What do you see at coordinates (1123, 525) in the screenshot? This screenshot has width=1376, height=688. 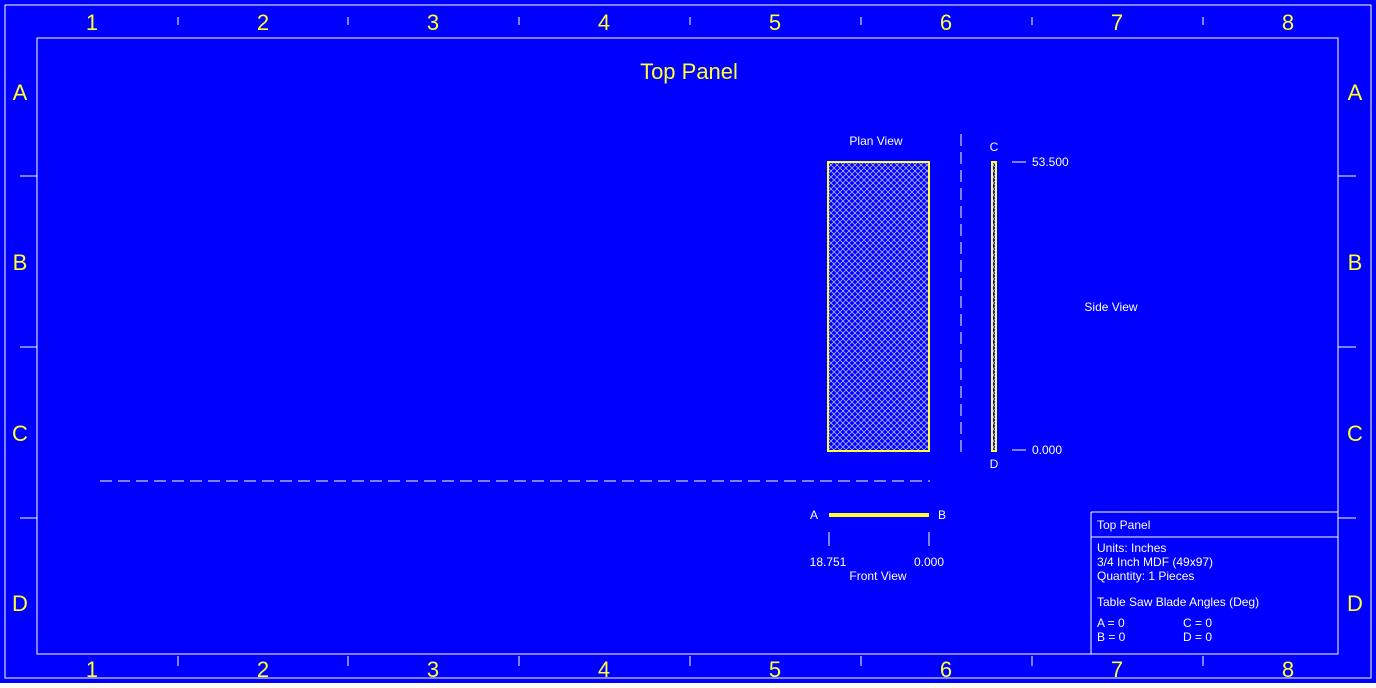 I see `title-block-name: Top Panel` at bounding box center [1123, 525].